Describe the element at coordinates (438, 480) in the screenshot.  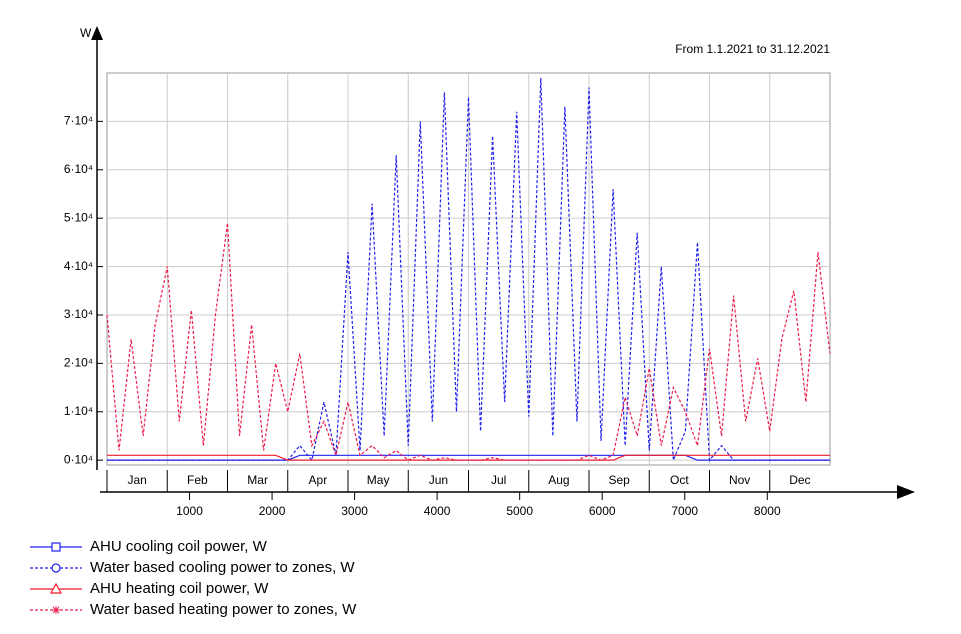
I see `month-label: Jun` at that location.